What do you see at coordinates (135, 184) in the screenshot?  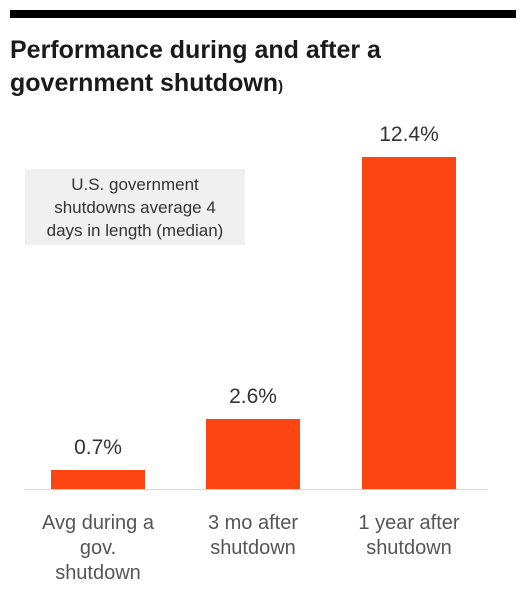 I see `annotation-line-1: U.S. government` at bounding box center [135, 184].